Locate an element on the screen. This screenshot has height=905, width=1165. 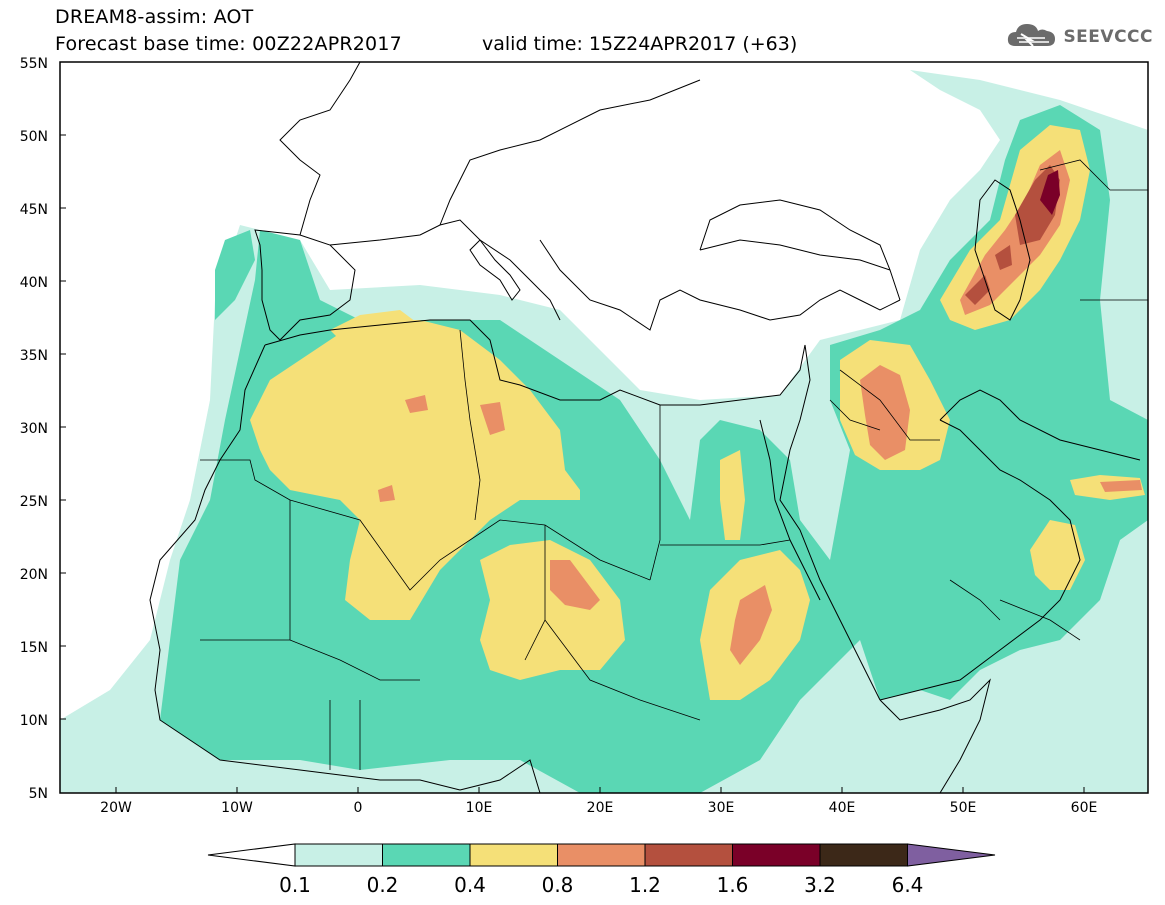
colorbar-labels: 0.1 0.2 0.4 0.8 1.2 1.6 3.2 6.4 is located at coordinates (601, 885).